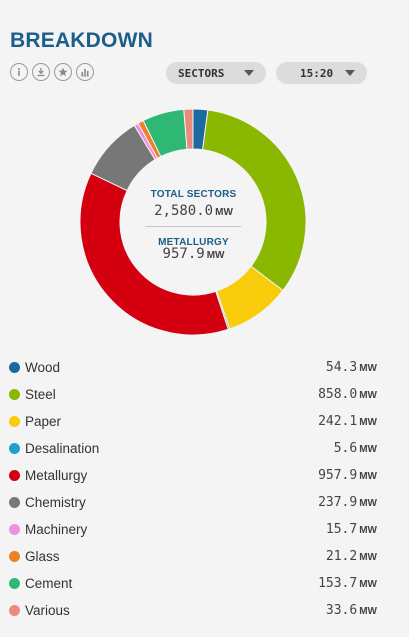 Image resolution: width=409 pixels, height=637 pixels. What do you see at coordinates (56, 475) in the screenshot?
I see `legend-label: Metallurgy` at bounding box center [56, 475].